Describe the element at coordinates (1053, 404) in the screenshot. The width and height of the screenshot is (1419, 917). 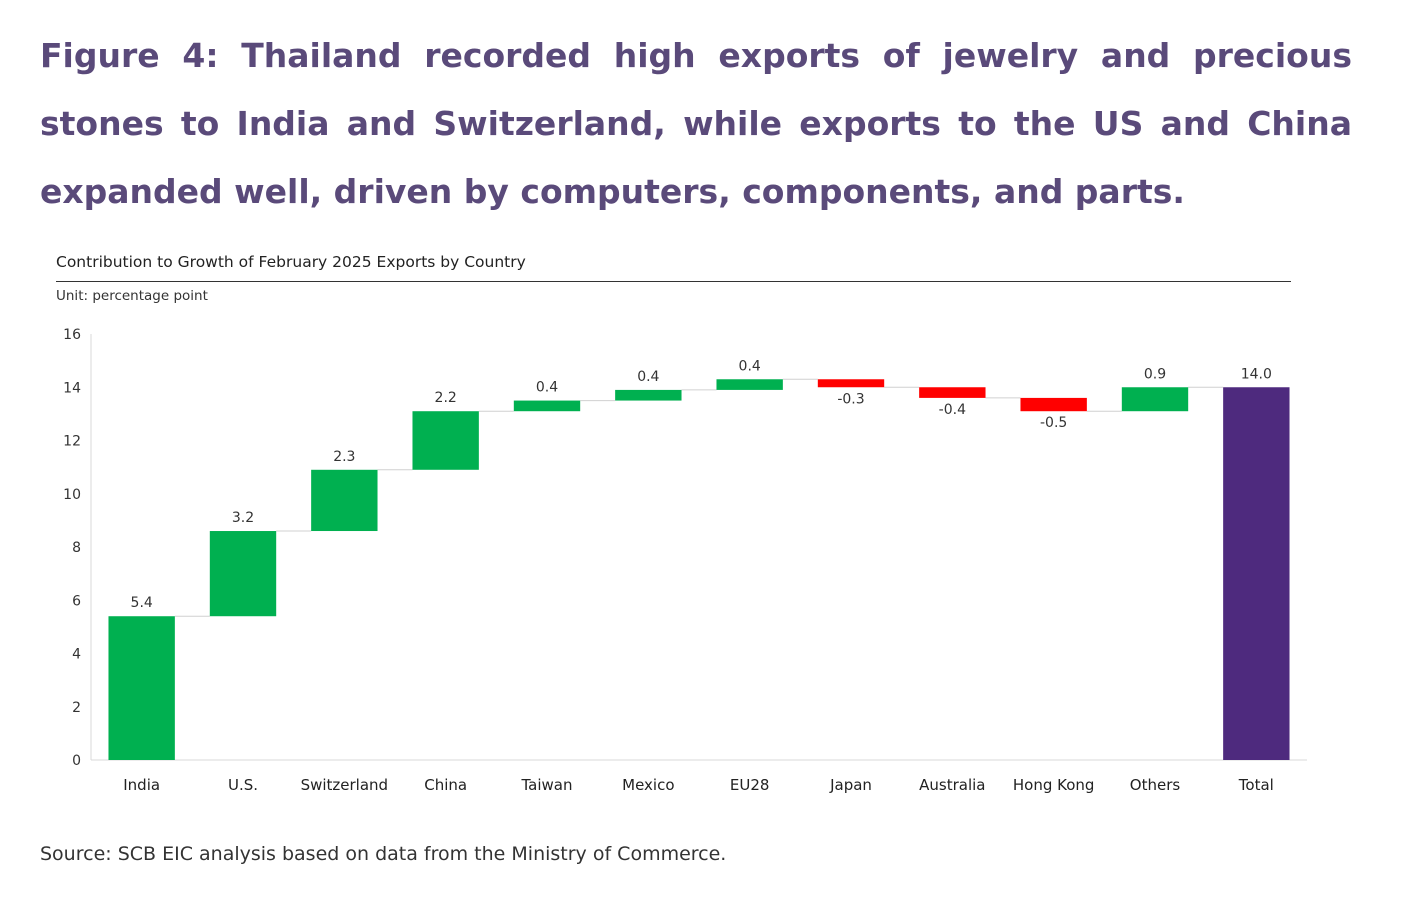
I see `bar-hong-kong` at that location.